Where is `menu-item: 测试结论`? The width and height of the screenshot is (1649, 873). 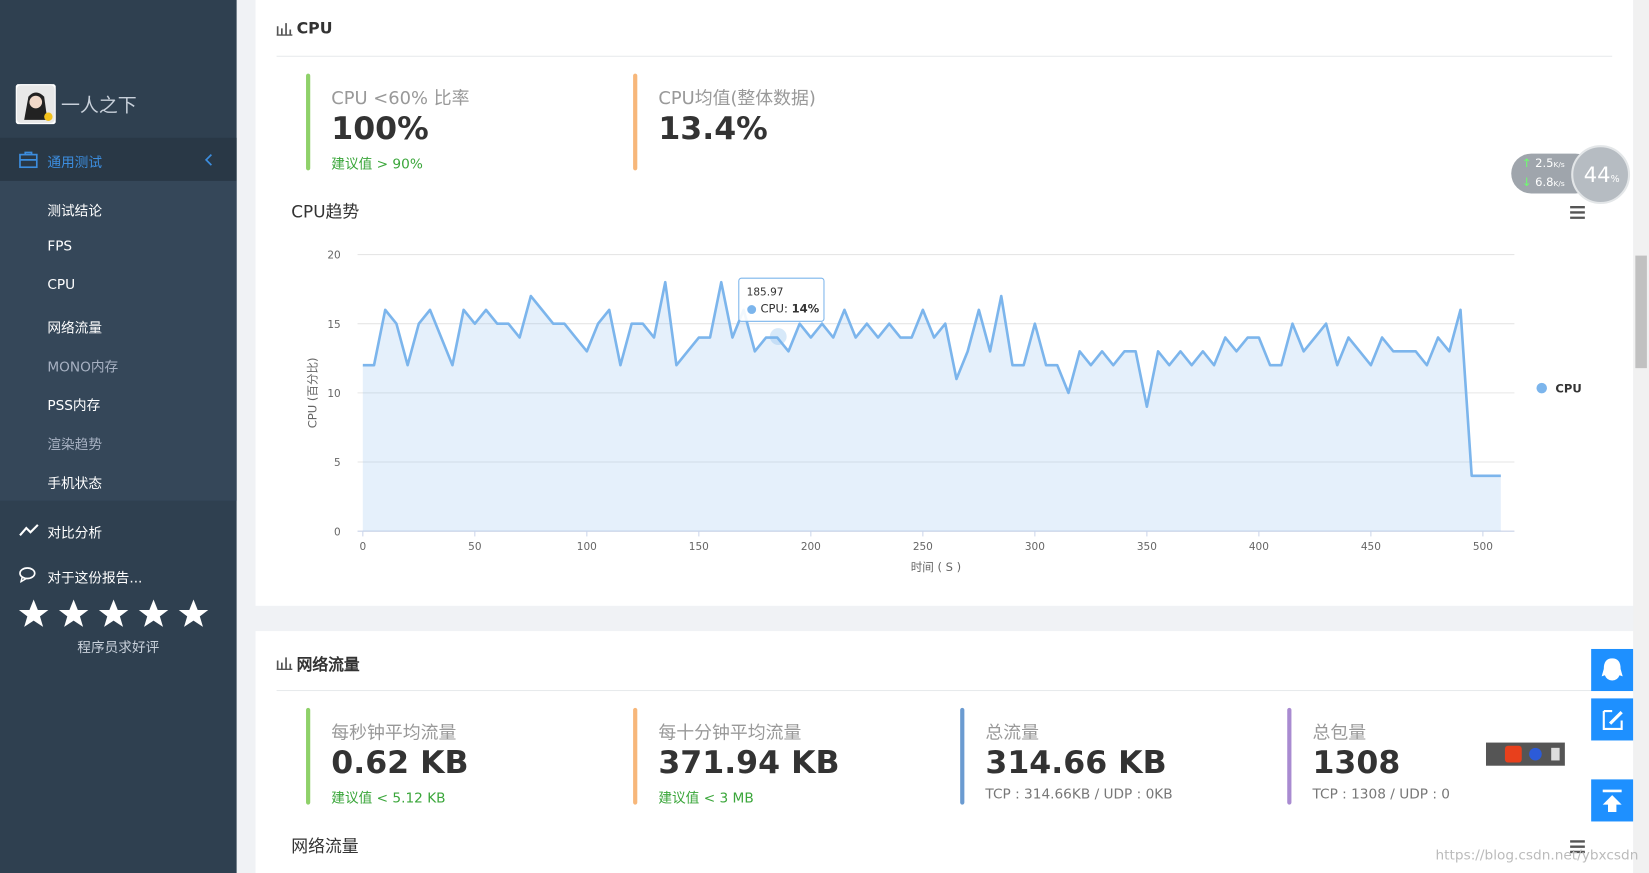
menu-item: 测试结论 is located at coordinates (75, 212).